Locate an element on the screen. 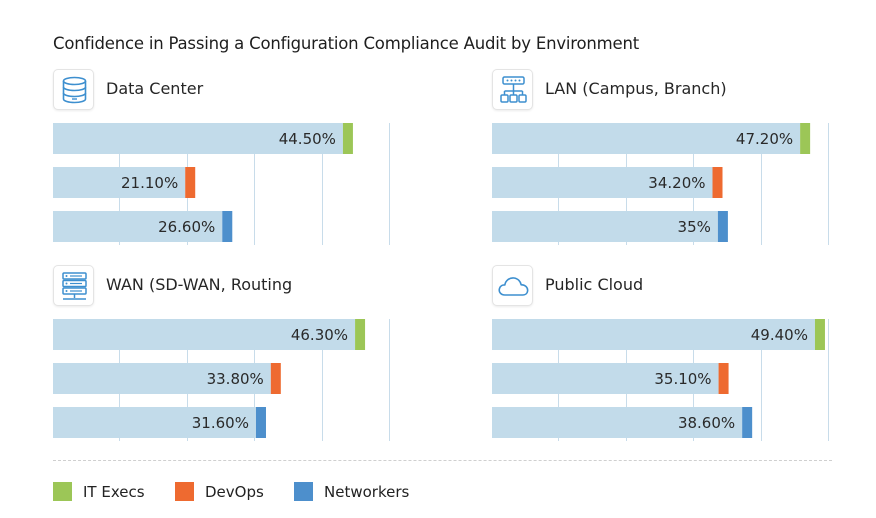  legend-divider is located at coordinates (442, 460).